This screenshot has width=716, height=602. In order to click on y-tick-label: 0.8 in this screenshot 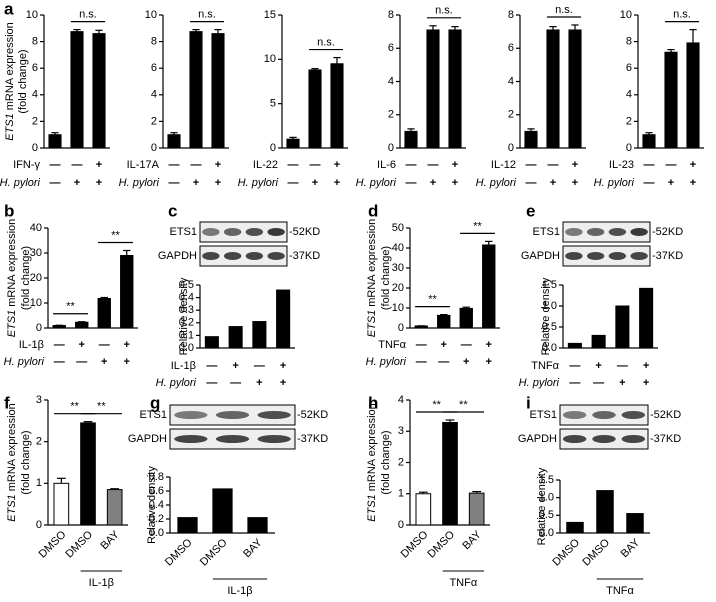, I will do `click(156, 477)`.